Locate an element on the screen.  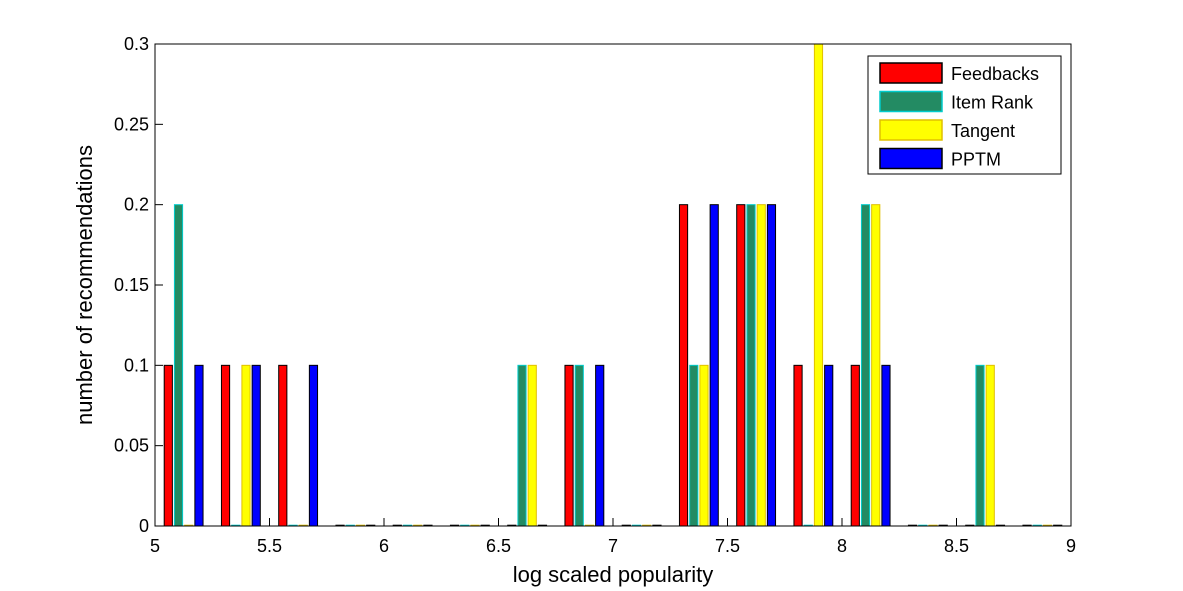
x-tick-label: 8 is located at coordinates (842, 546).